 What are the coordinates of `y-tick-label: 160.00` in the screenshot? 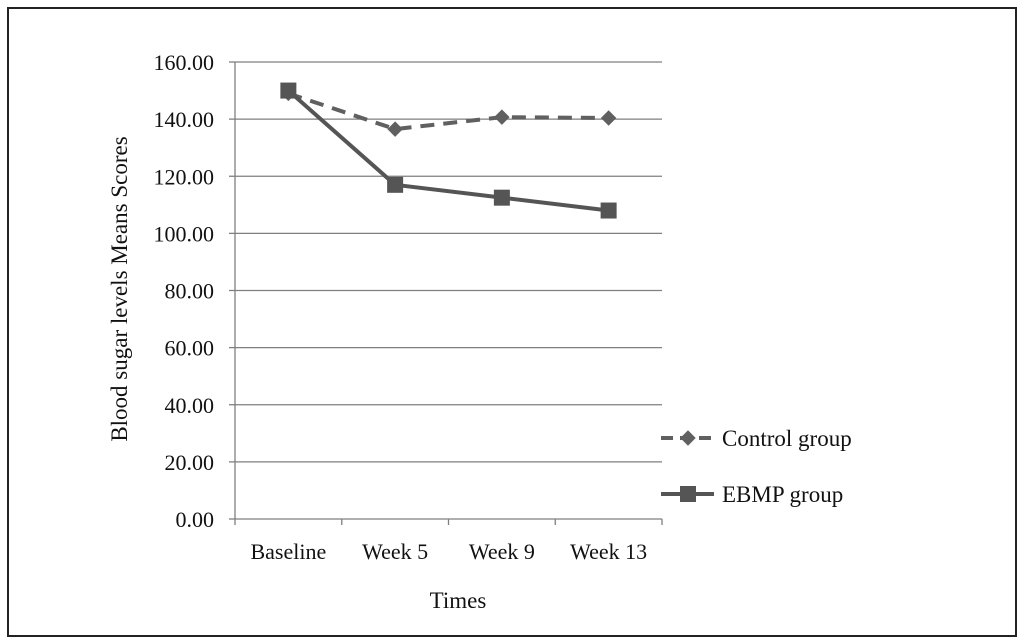 It's located at (184, 62).